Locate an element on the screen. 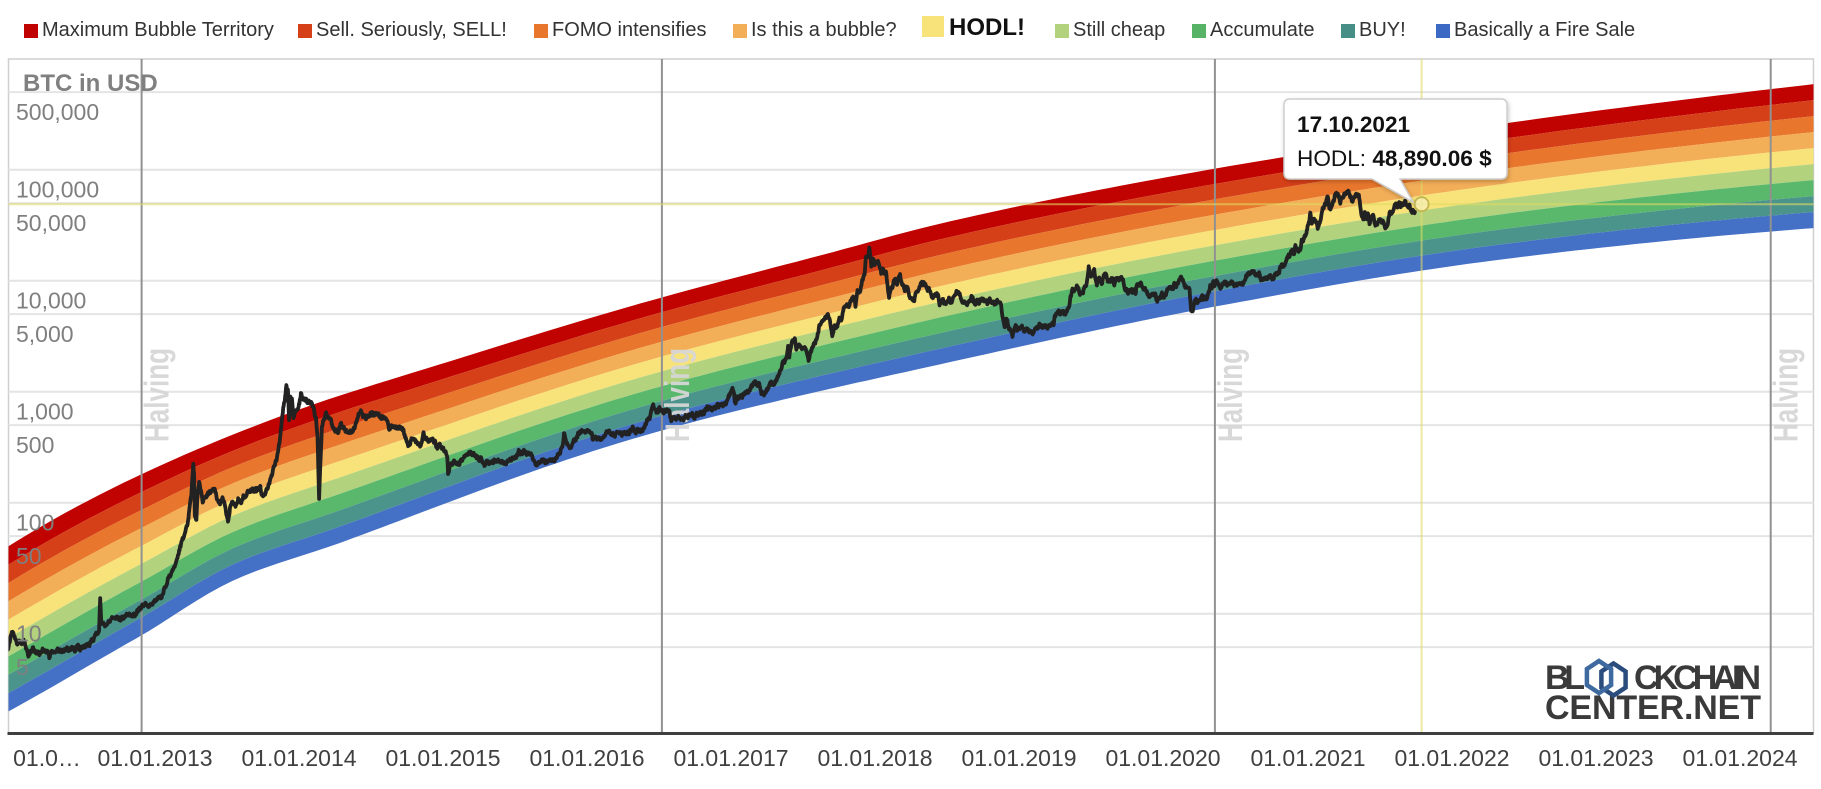 Image resolution: width=1821 pixels, height=789 pixels. svg-text: 01.01.2014 is located at coordinates (298, 758).